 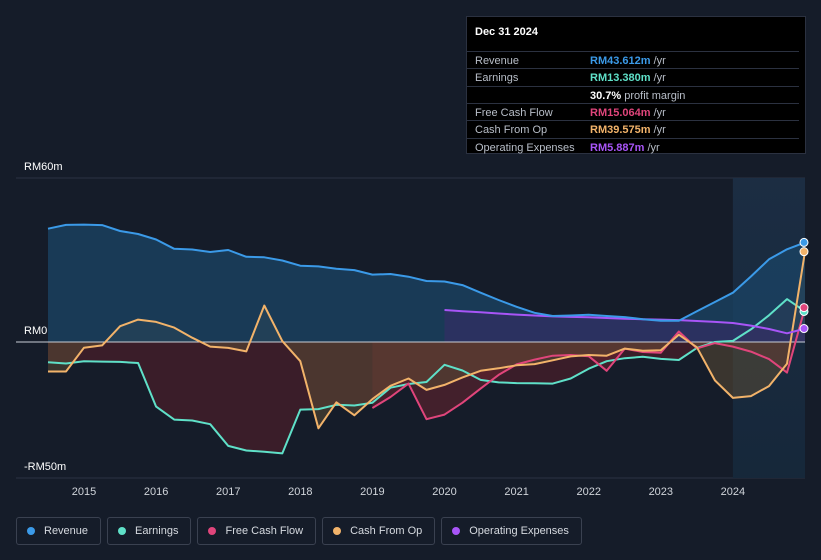 I want to click on legend-label: Earnings, so click(x=157, y=531).